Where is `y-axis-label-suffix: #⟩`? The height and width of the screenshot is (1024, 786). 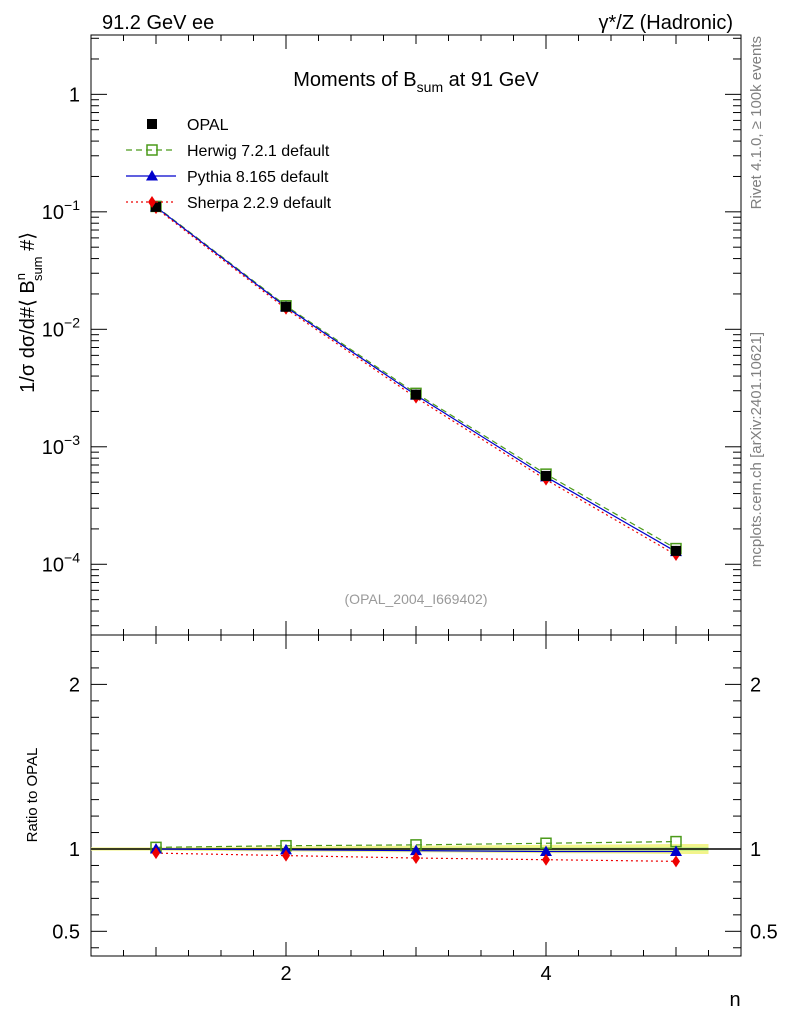 y-axis-label-suffix: #⟩ is located at coordinates (28, 244).